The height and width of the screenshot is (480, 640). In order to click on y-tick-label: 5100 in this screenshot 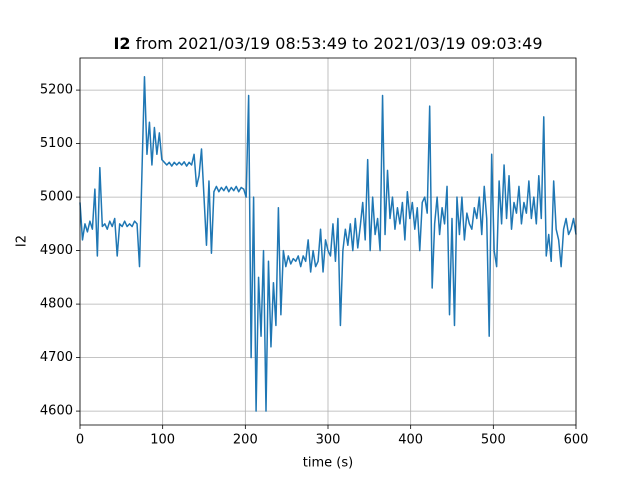, I will do `click(56, 143)`.